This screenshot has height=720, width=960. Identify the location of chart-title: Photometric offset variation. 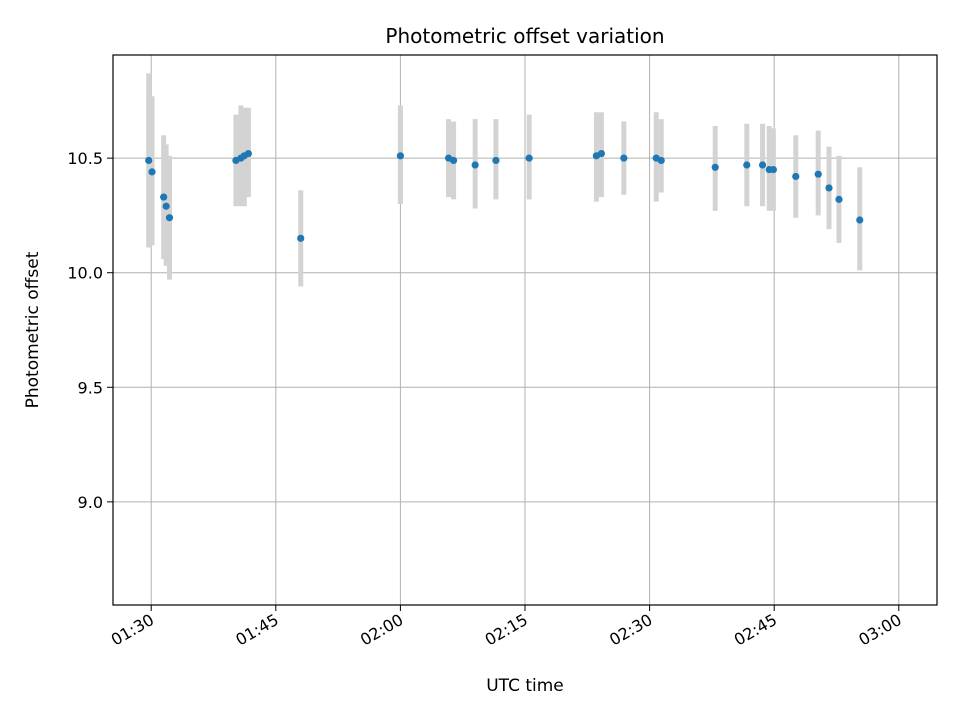
(524, 36).